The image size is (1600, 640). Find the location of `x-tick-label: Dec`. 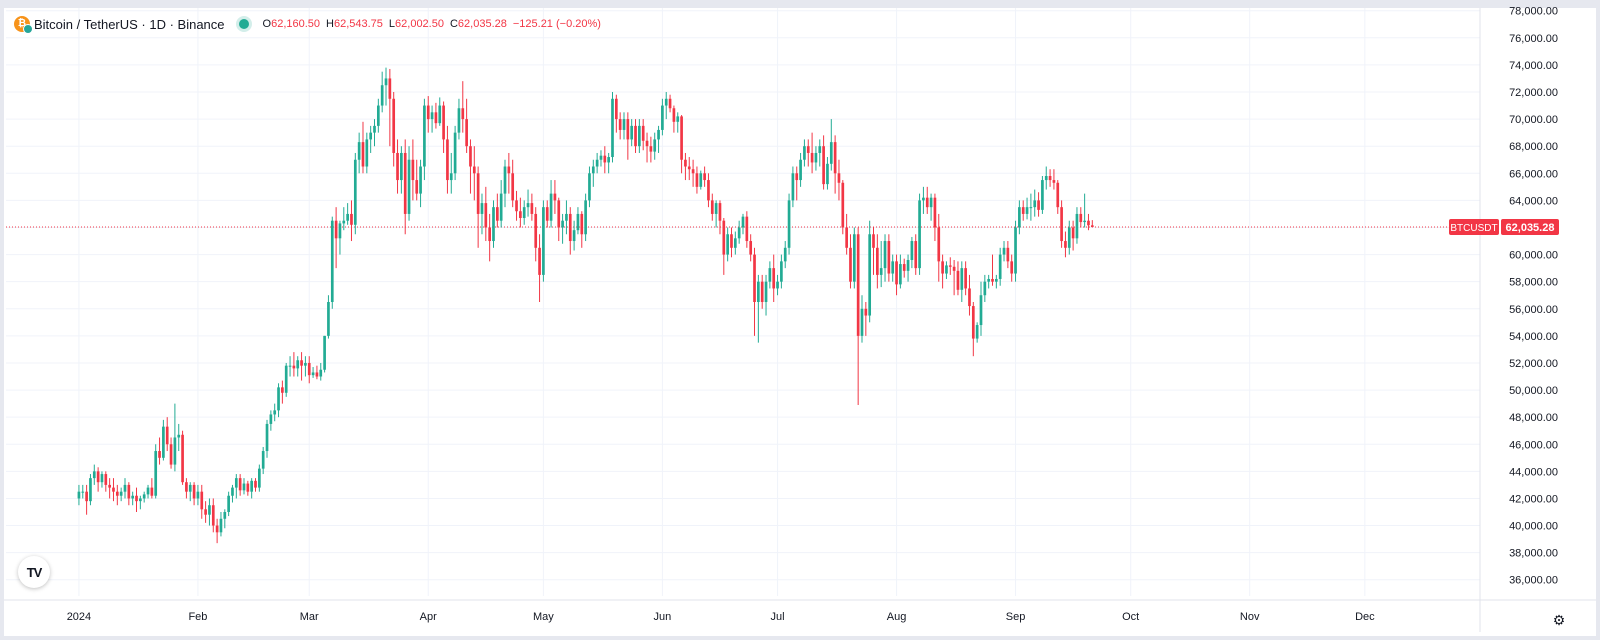

x-tick-label: Dec is located at coordinates (1365, 617).